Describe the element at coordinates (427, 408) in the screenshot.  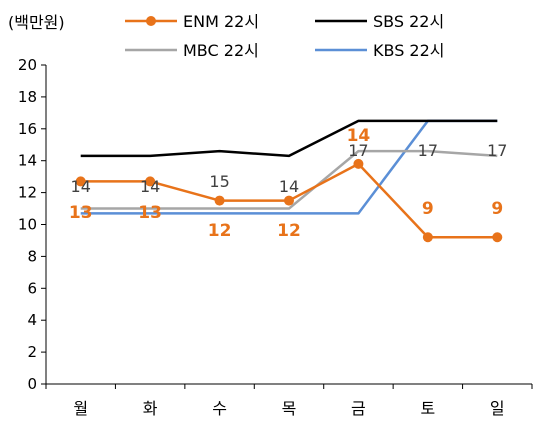
I see `x-tick-label: 토` at that location.